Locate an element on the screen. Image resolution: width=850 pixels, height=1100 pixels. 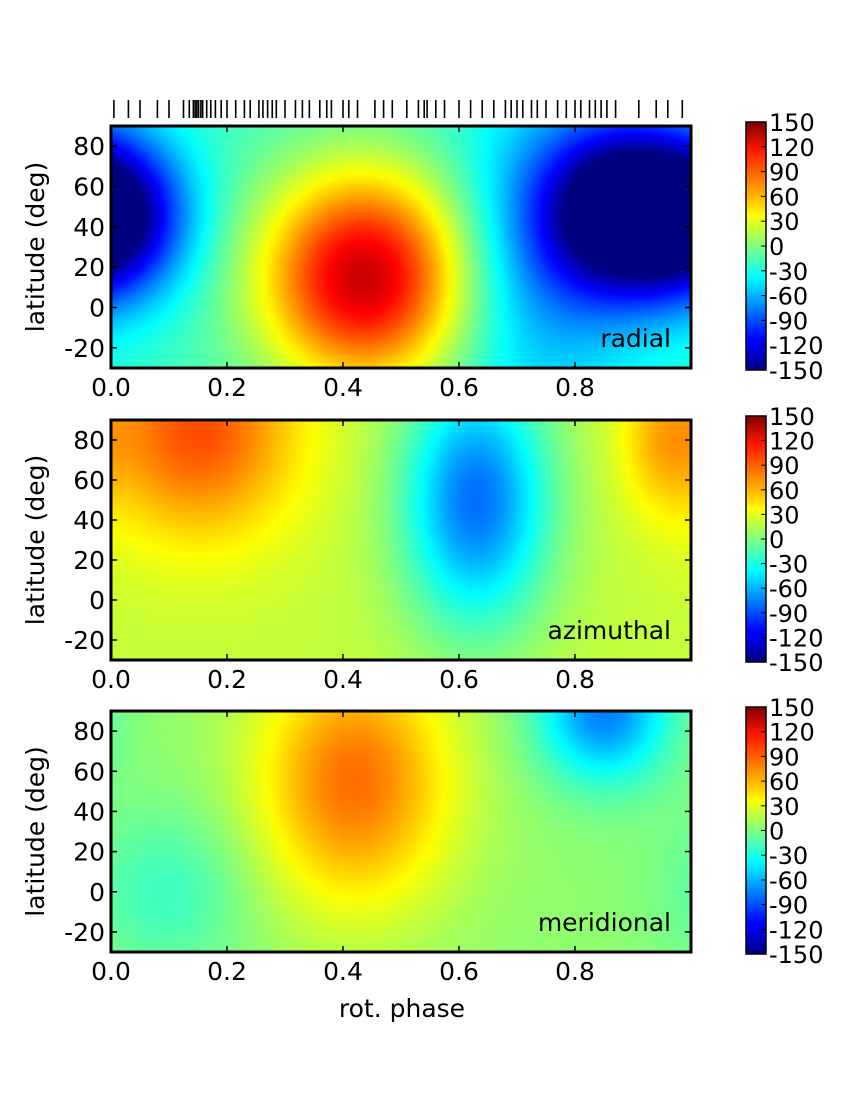
heatmap-meridional is located at coordinates (401, 831).